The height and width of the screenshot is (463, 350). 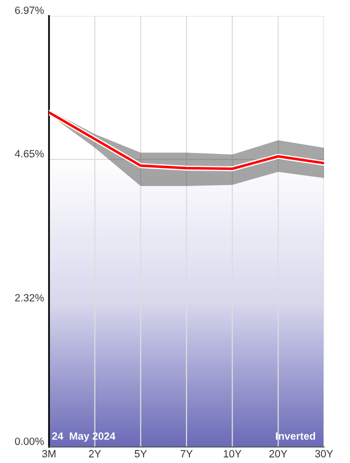 What do you see at coordinates (49, 454) in the screenshot?
I see `x-tick-label: 3M` at bounding box center [49, 454].